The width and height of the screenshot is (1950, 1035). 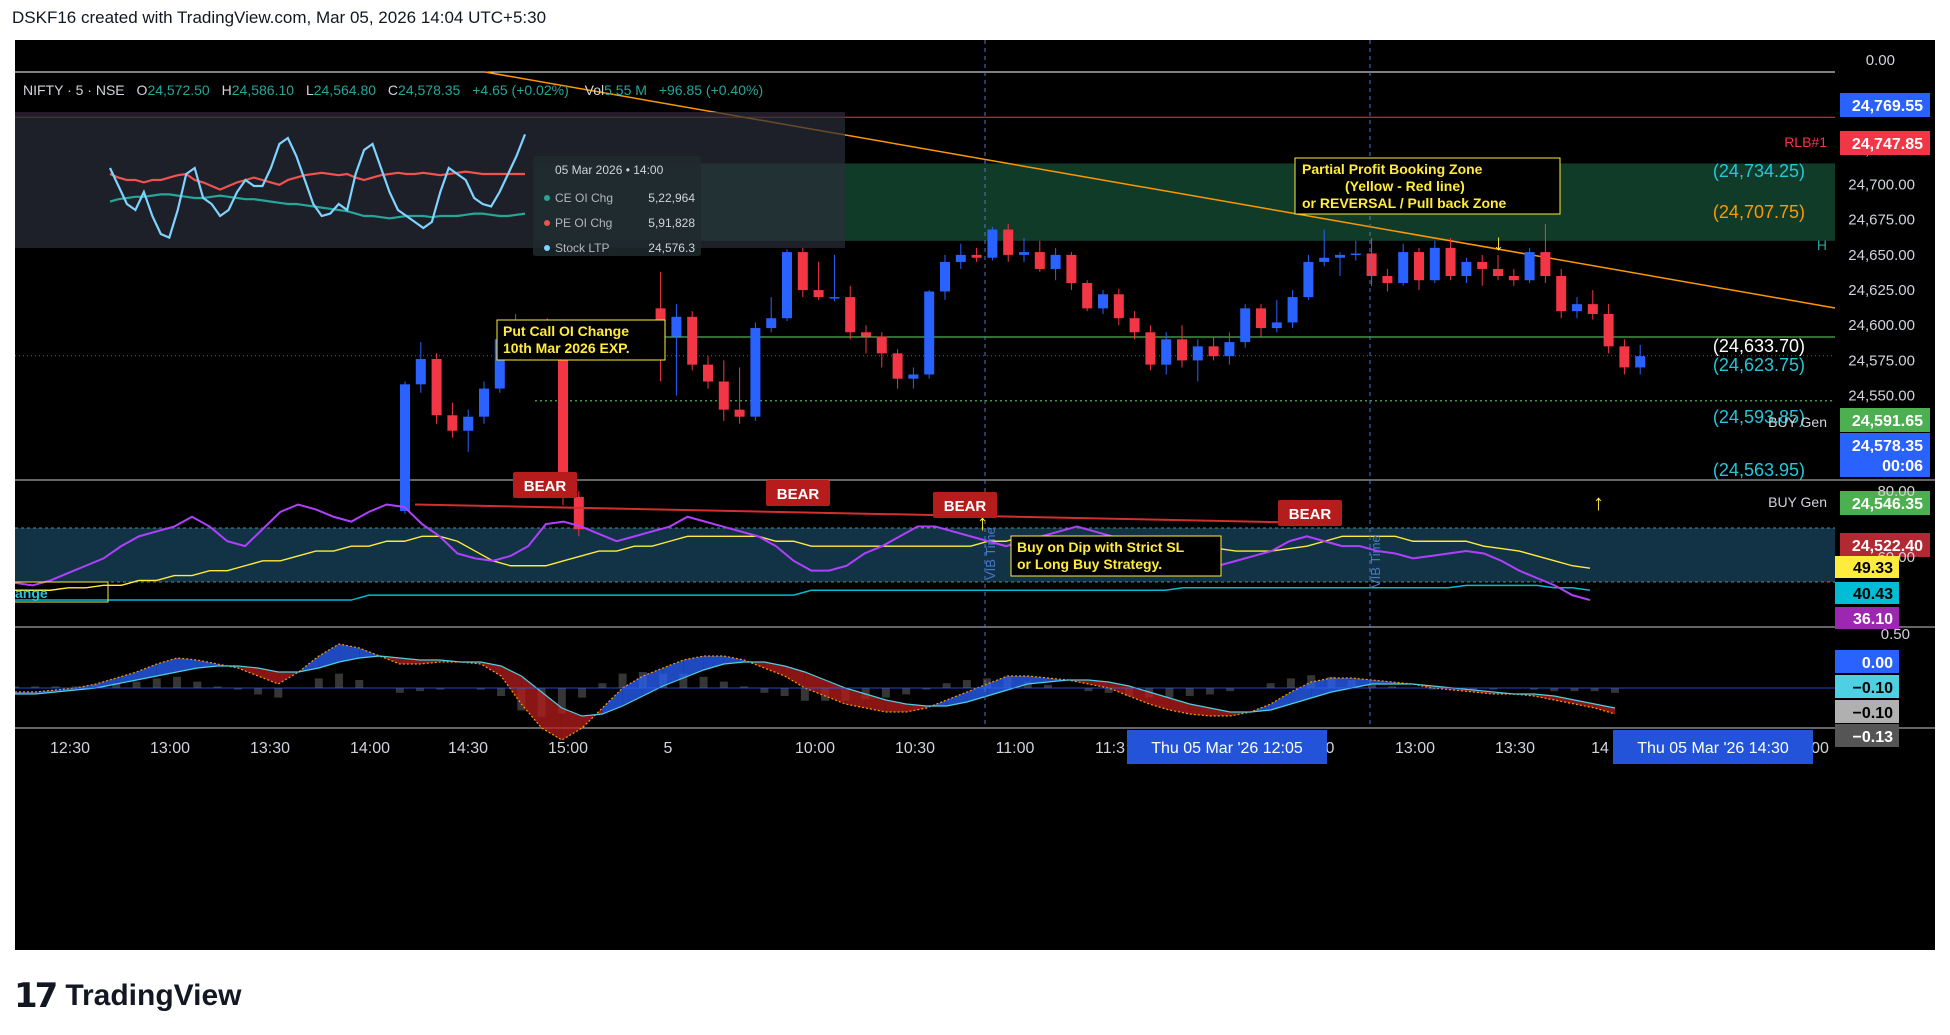 What do you see at coordinates (1873, 568) in the screenshot?
I see `rsi-tag-text: 49.33` at bounding box center [1873, 568].